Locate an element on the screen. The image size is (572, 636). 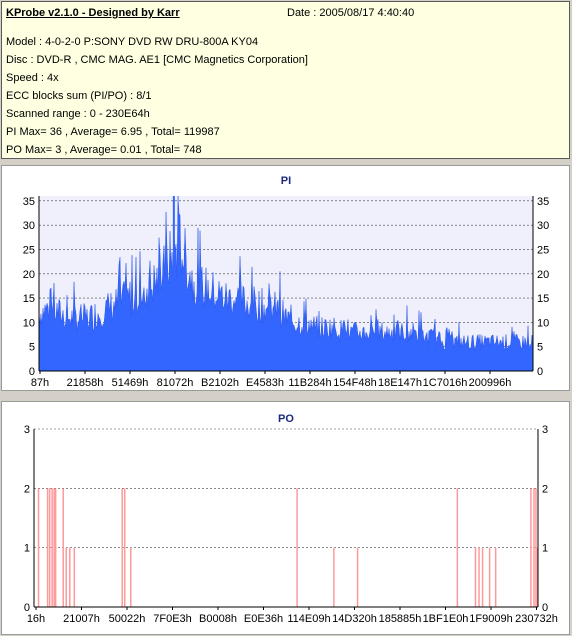
y-tick-label-left: 20 is located at coordinates (29, 275).